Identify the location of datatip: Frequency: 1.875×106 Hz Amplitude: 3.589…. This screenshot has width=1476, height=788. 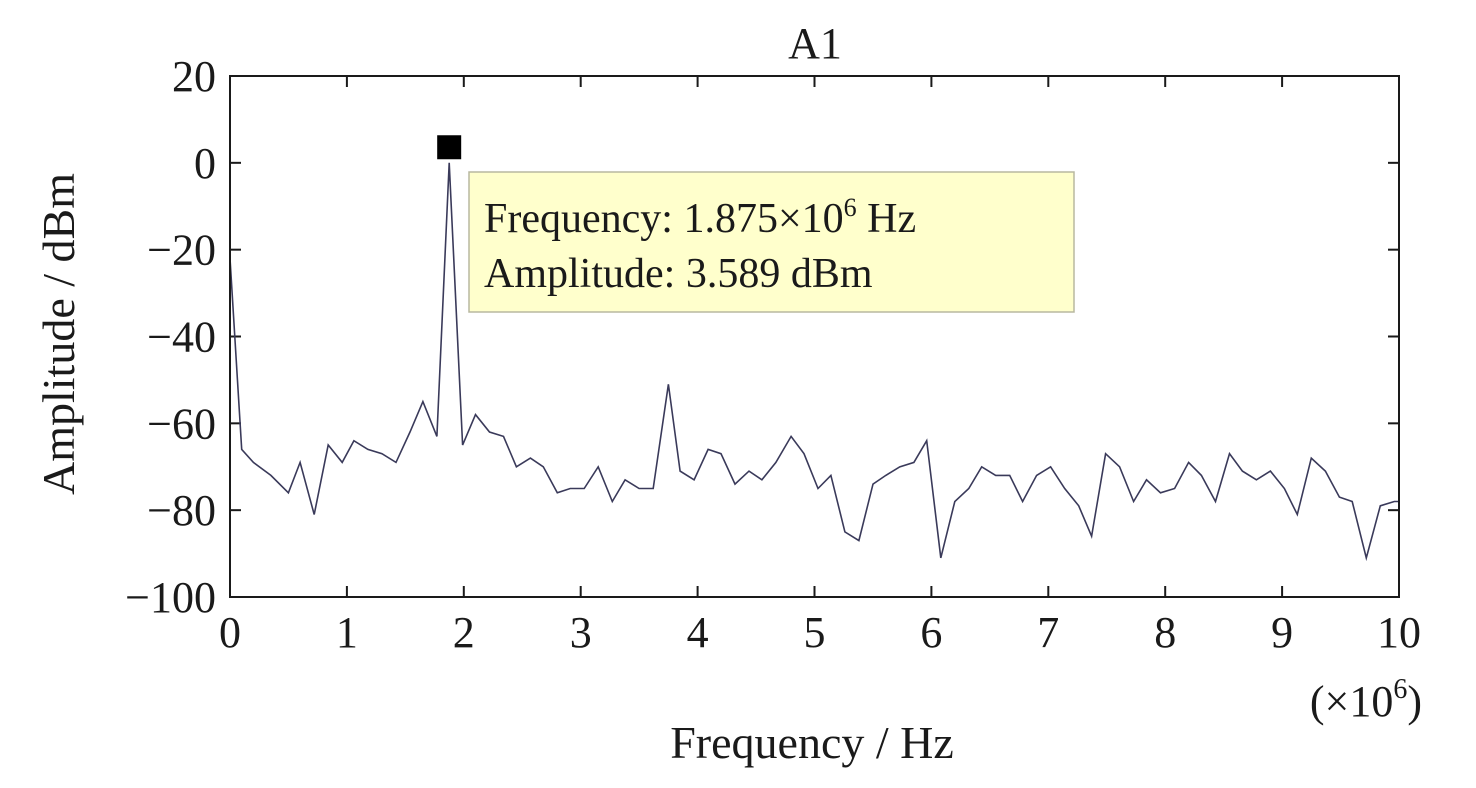
(771, 242).